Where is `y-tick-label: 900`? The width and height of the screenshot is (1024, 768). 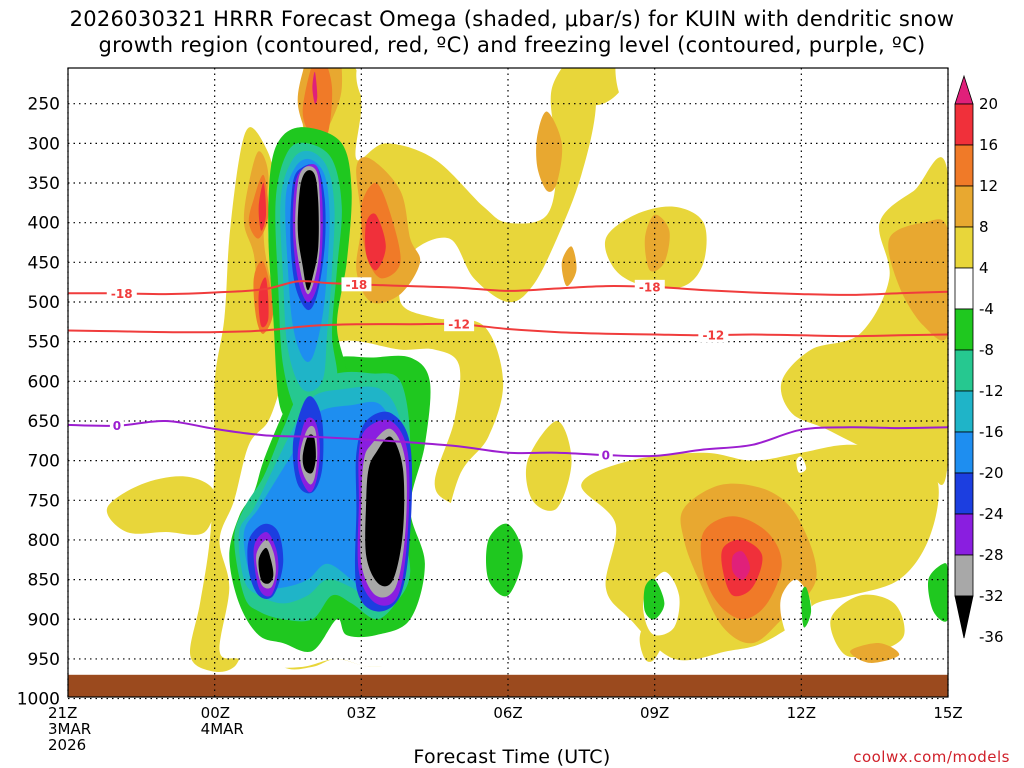 y-tick-label: 900 is located at coordinates (44, 620).